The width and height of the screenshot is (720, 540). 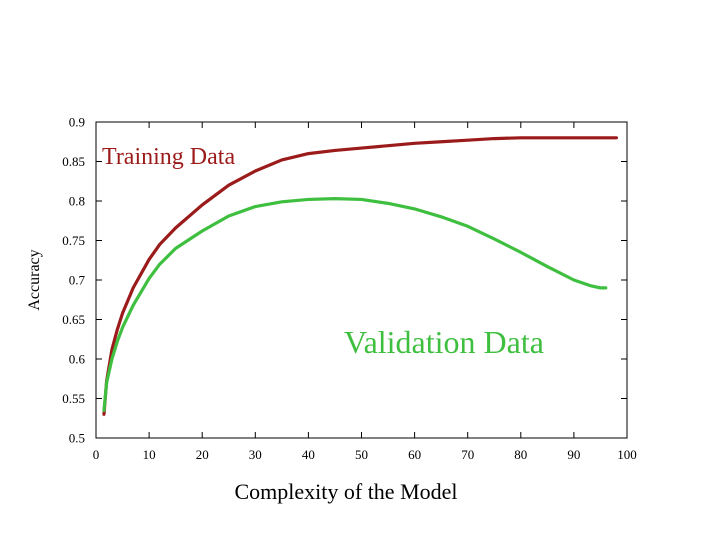 What do you see at coordinates (77, 359) in the screenshot?
I see `y-tick-label: 0.6` at bounding box center [77, 359].